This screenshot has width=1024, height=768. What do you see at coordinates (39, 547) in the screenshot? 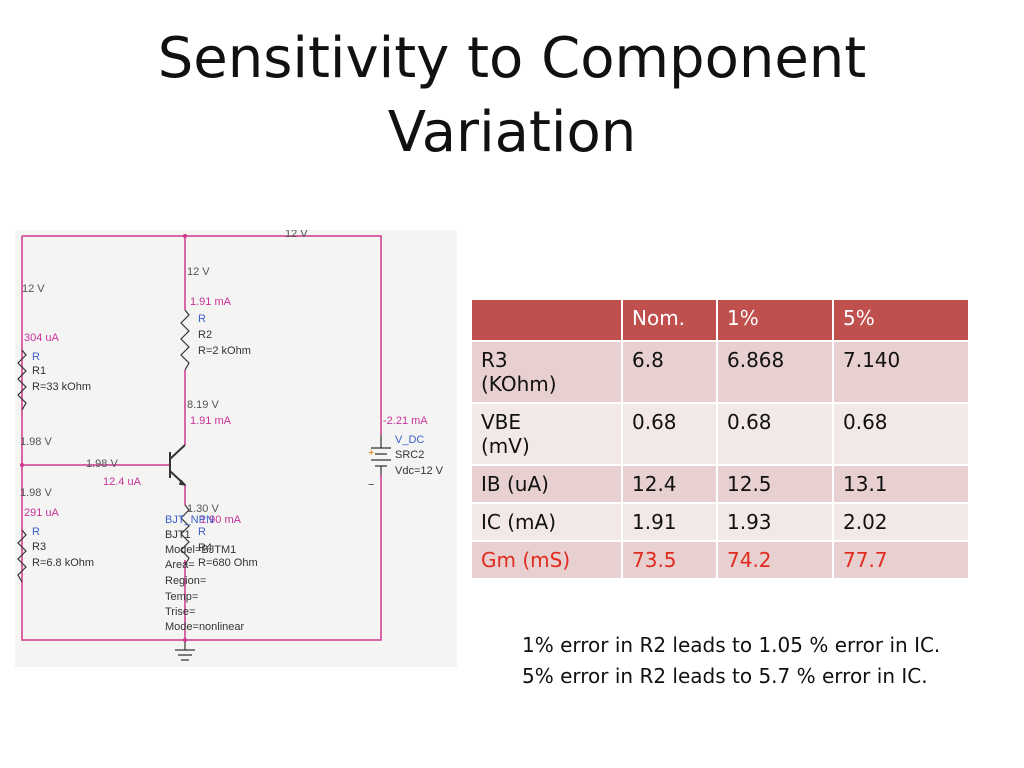
I see `schematic-label: R3` at bounding box center [39, 547].